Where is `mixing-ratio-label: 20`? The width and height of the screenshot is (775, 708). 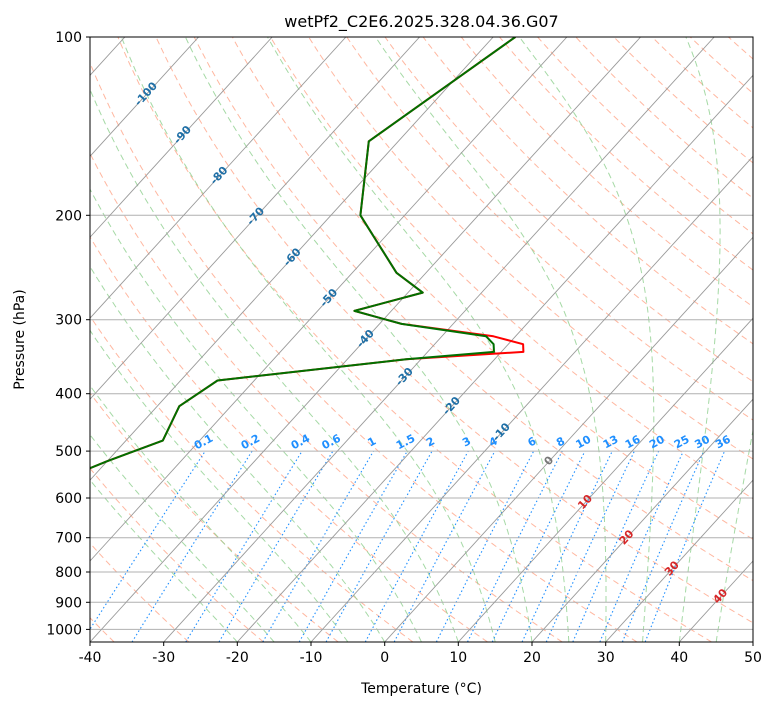 mixing-ratio-label: 20 is located at coordinates (657, 442).